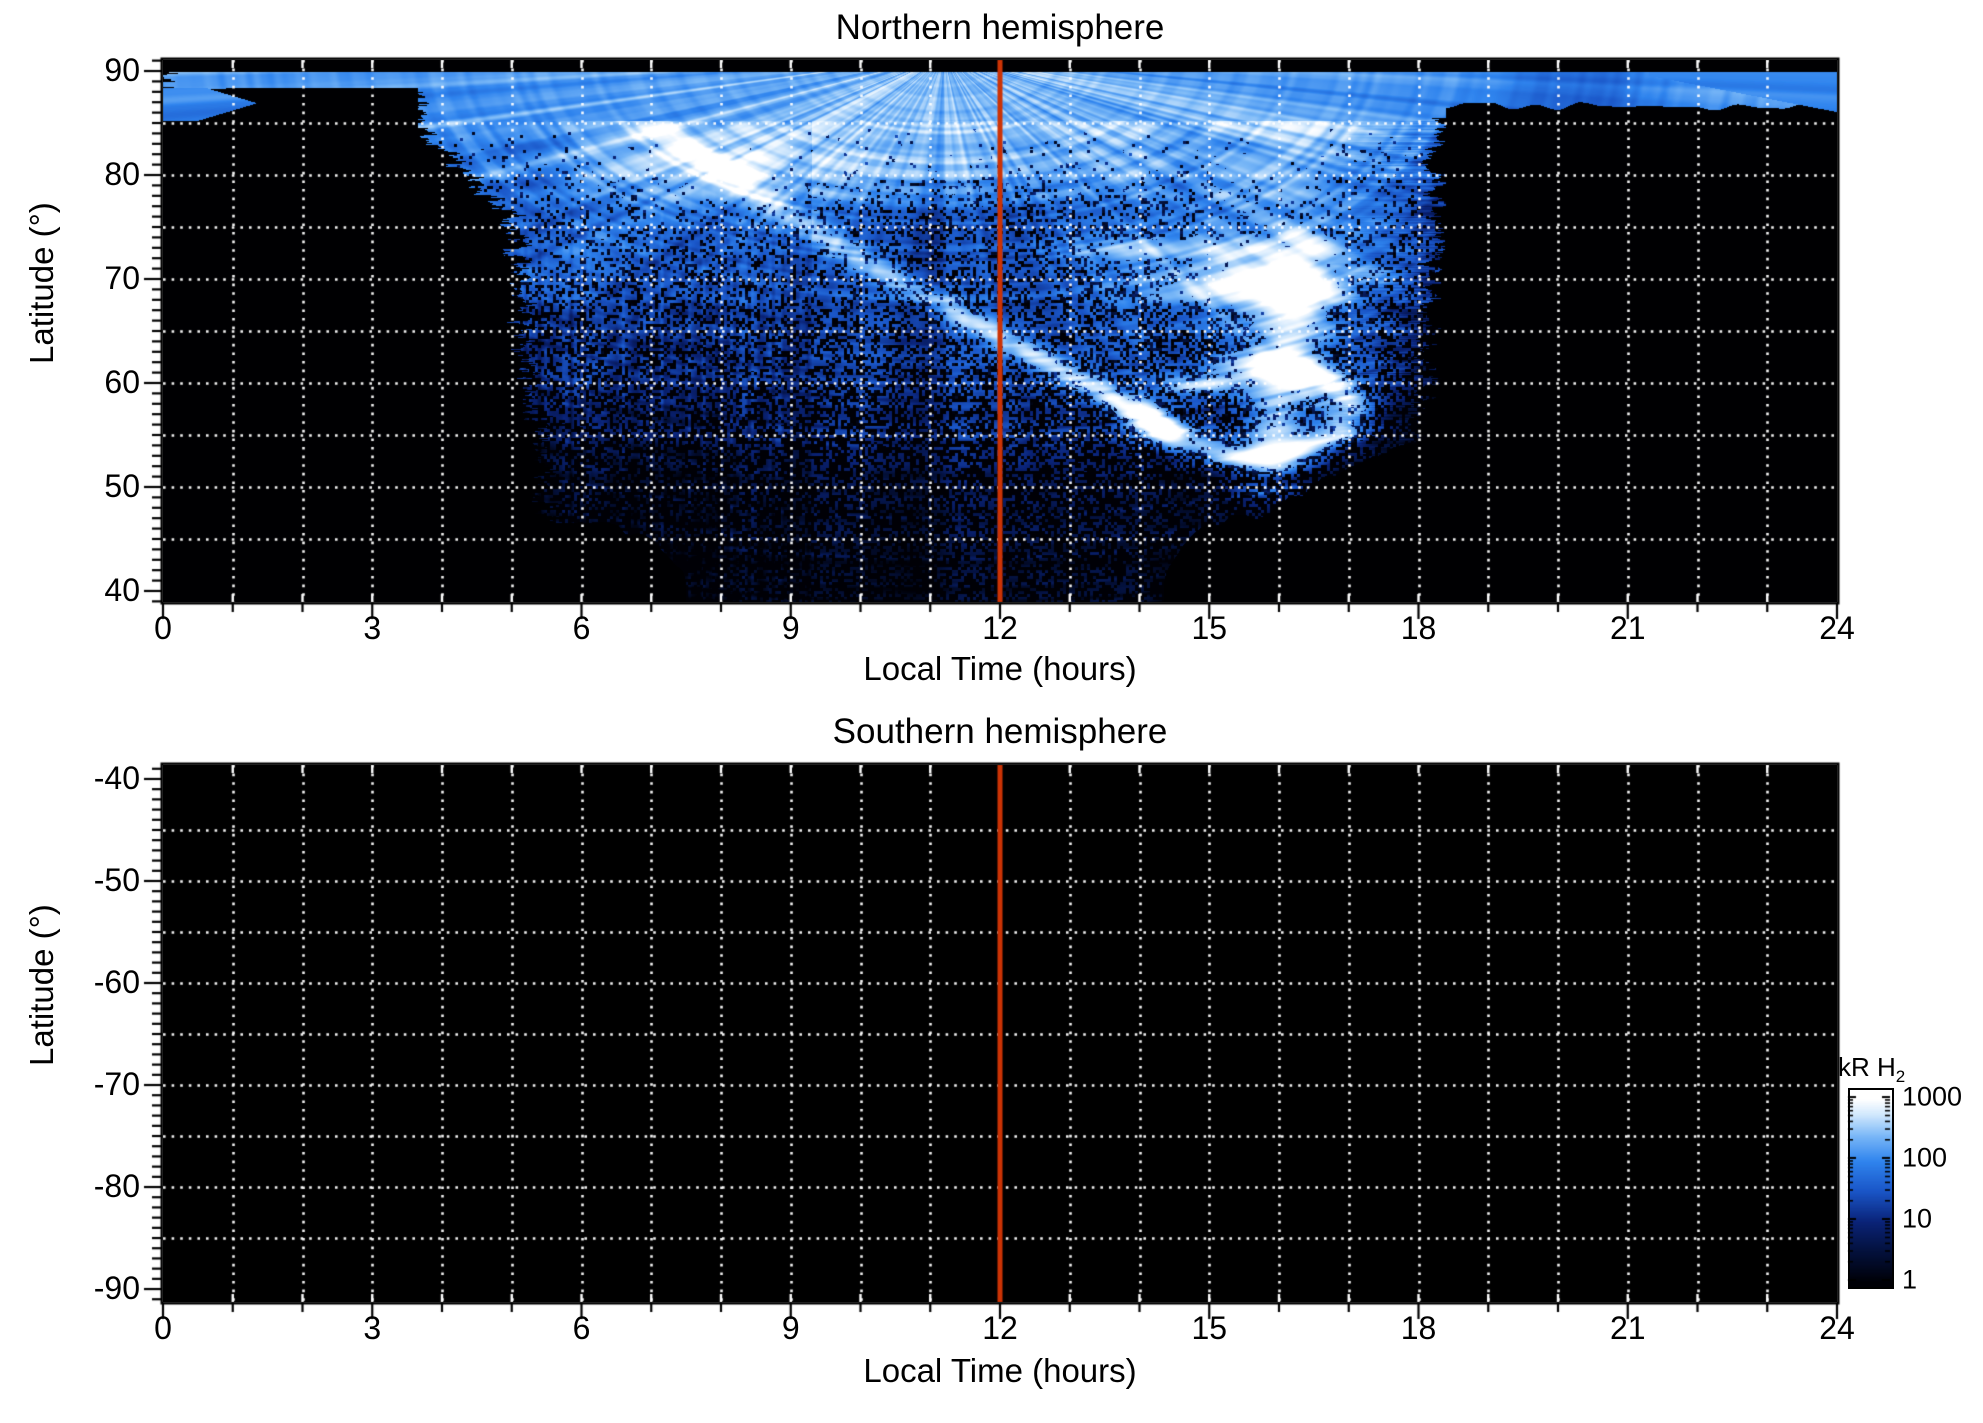 Image resolution: width=1983 pixels, height=1423 pixels. What do you see at coordinates (1000, 628) in the screenshot?
I see `north-x-tick-label: 12` at bounding box center [1000, 628].